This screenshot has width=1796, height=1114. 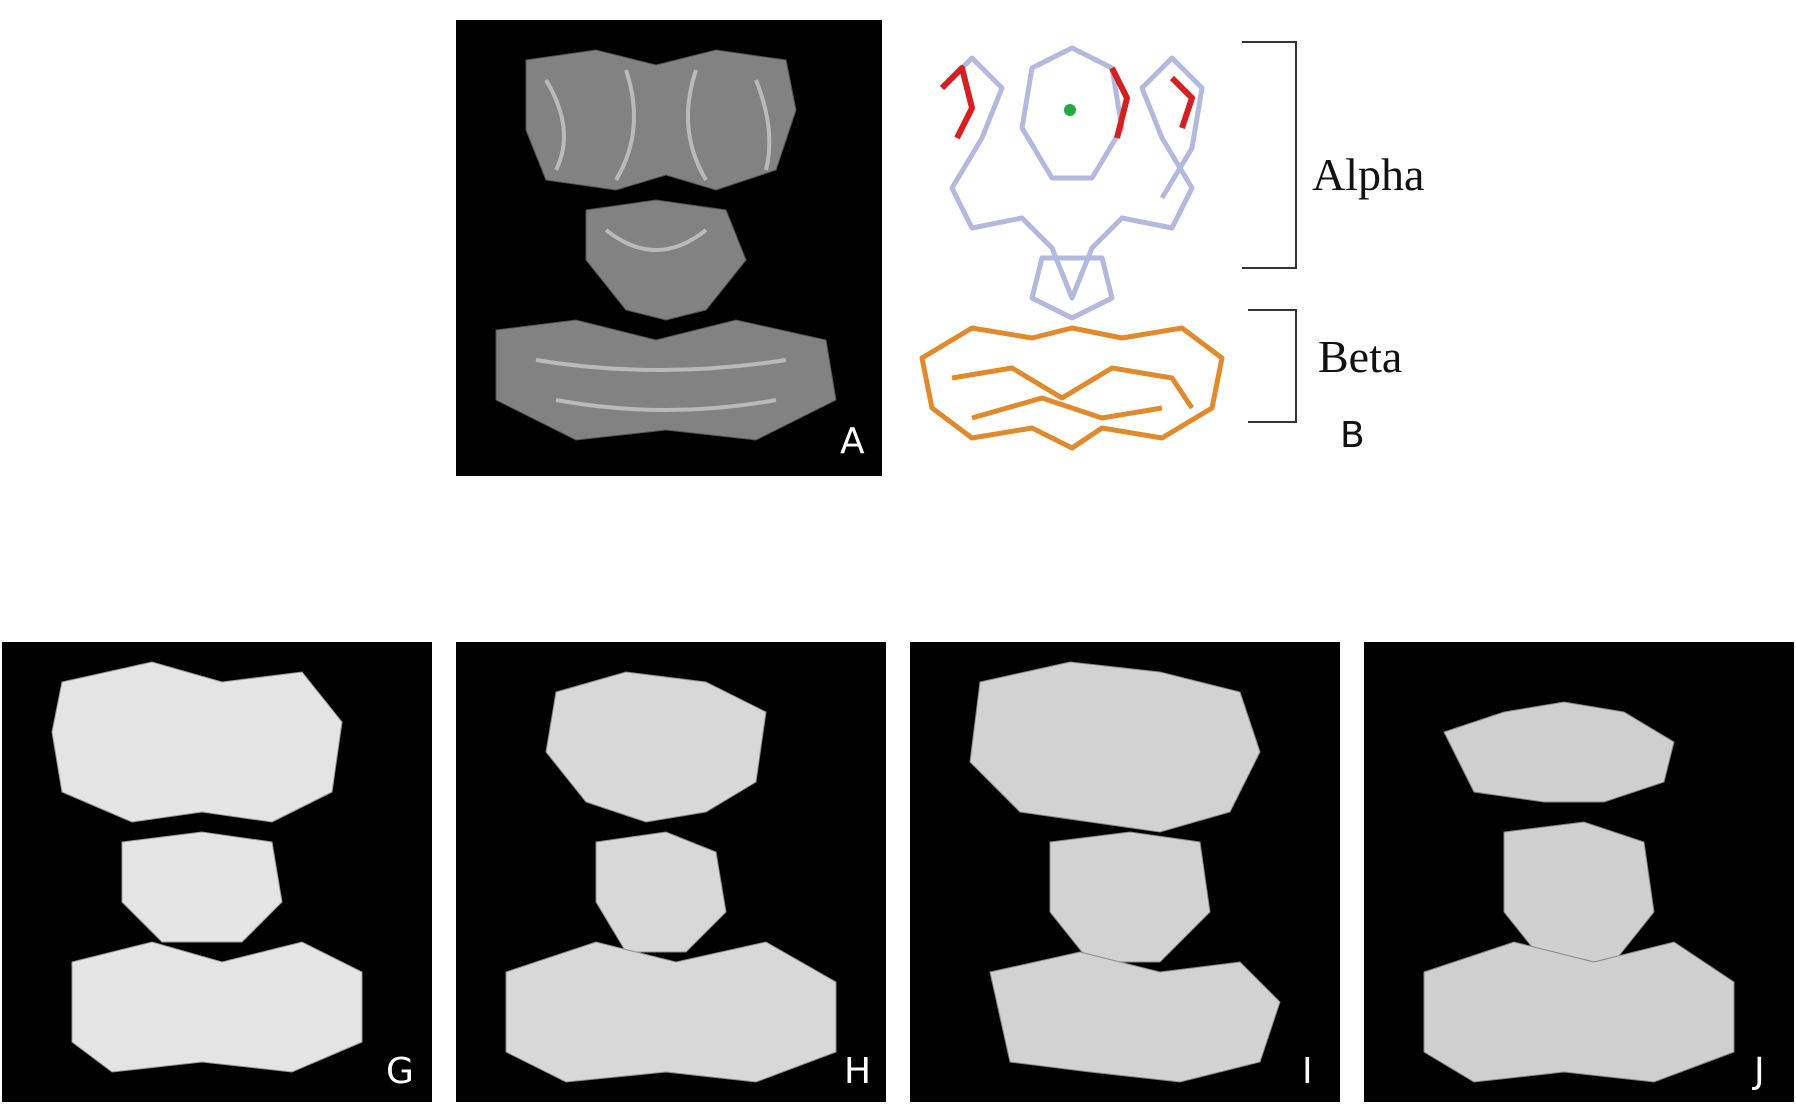 I want to click on panel-h: H, so click(x=671, y=872).